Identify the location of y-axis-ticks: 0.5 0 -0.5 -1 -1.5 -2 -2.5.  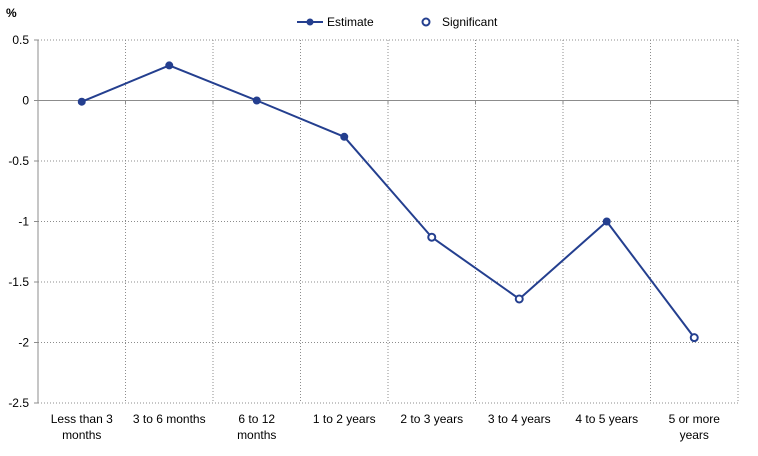
(18, 221).